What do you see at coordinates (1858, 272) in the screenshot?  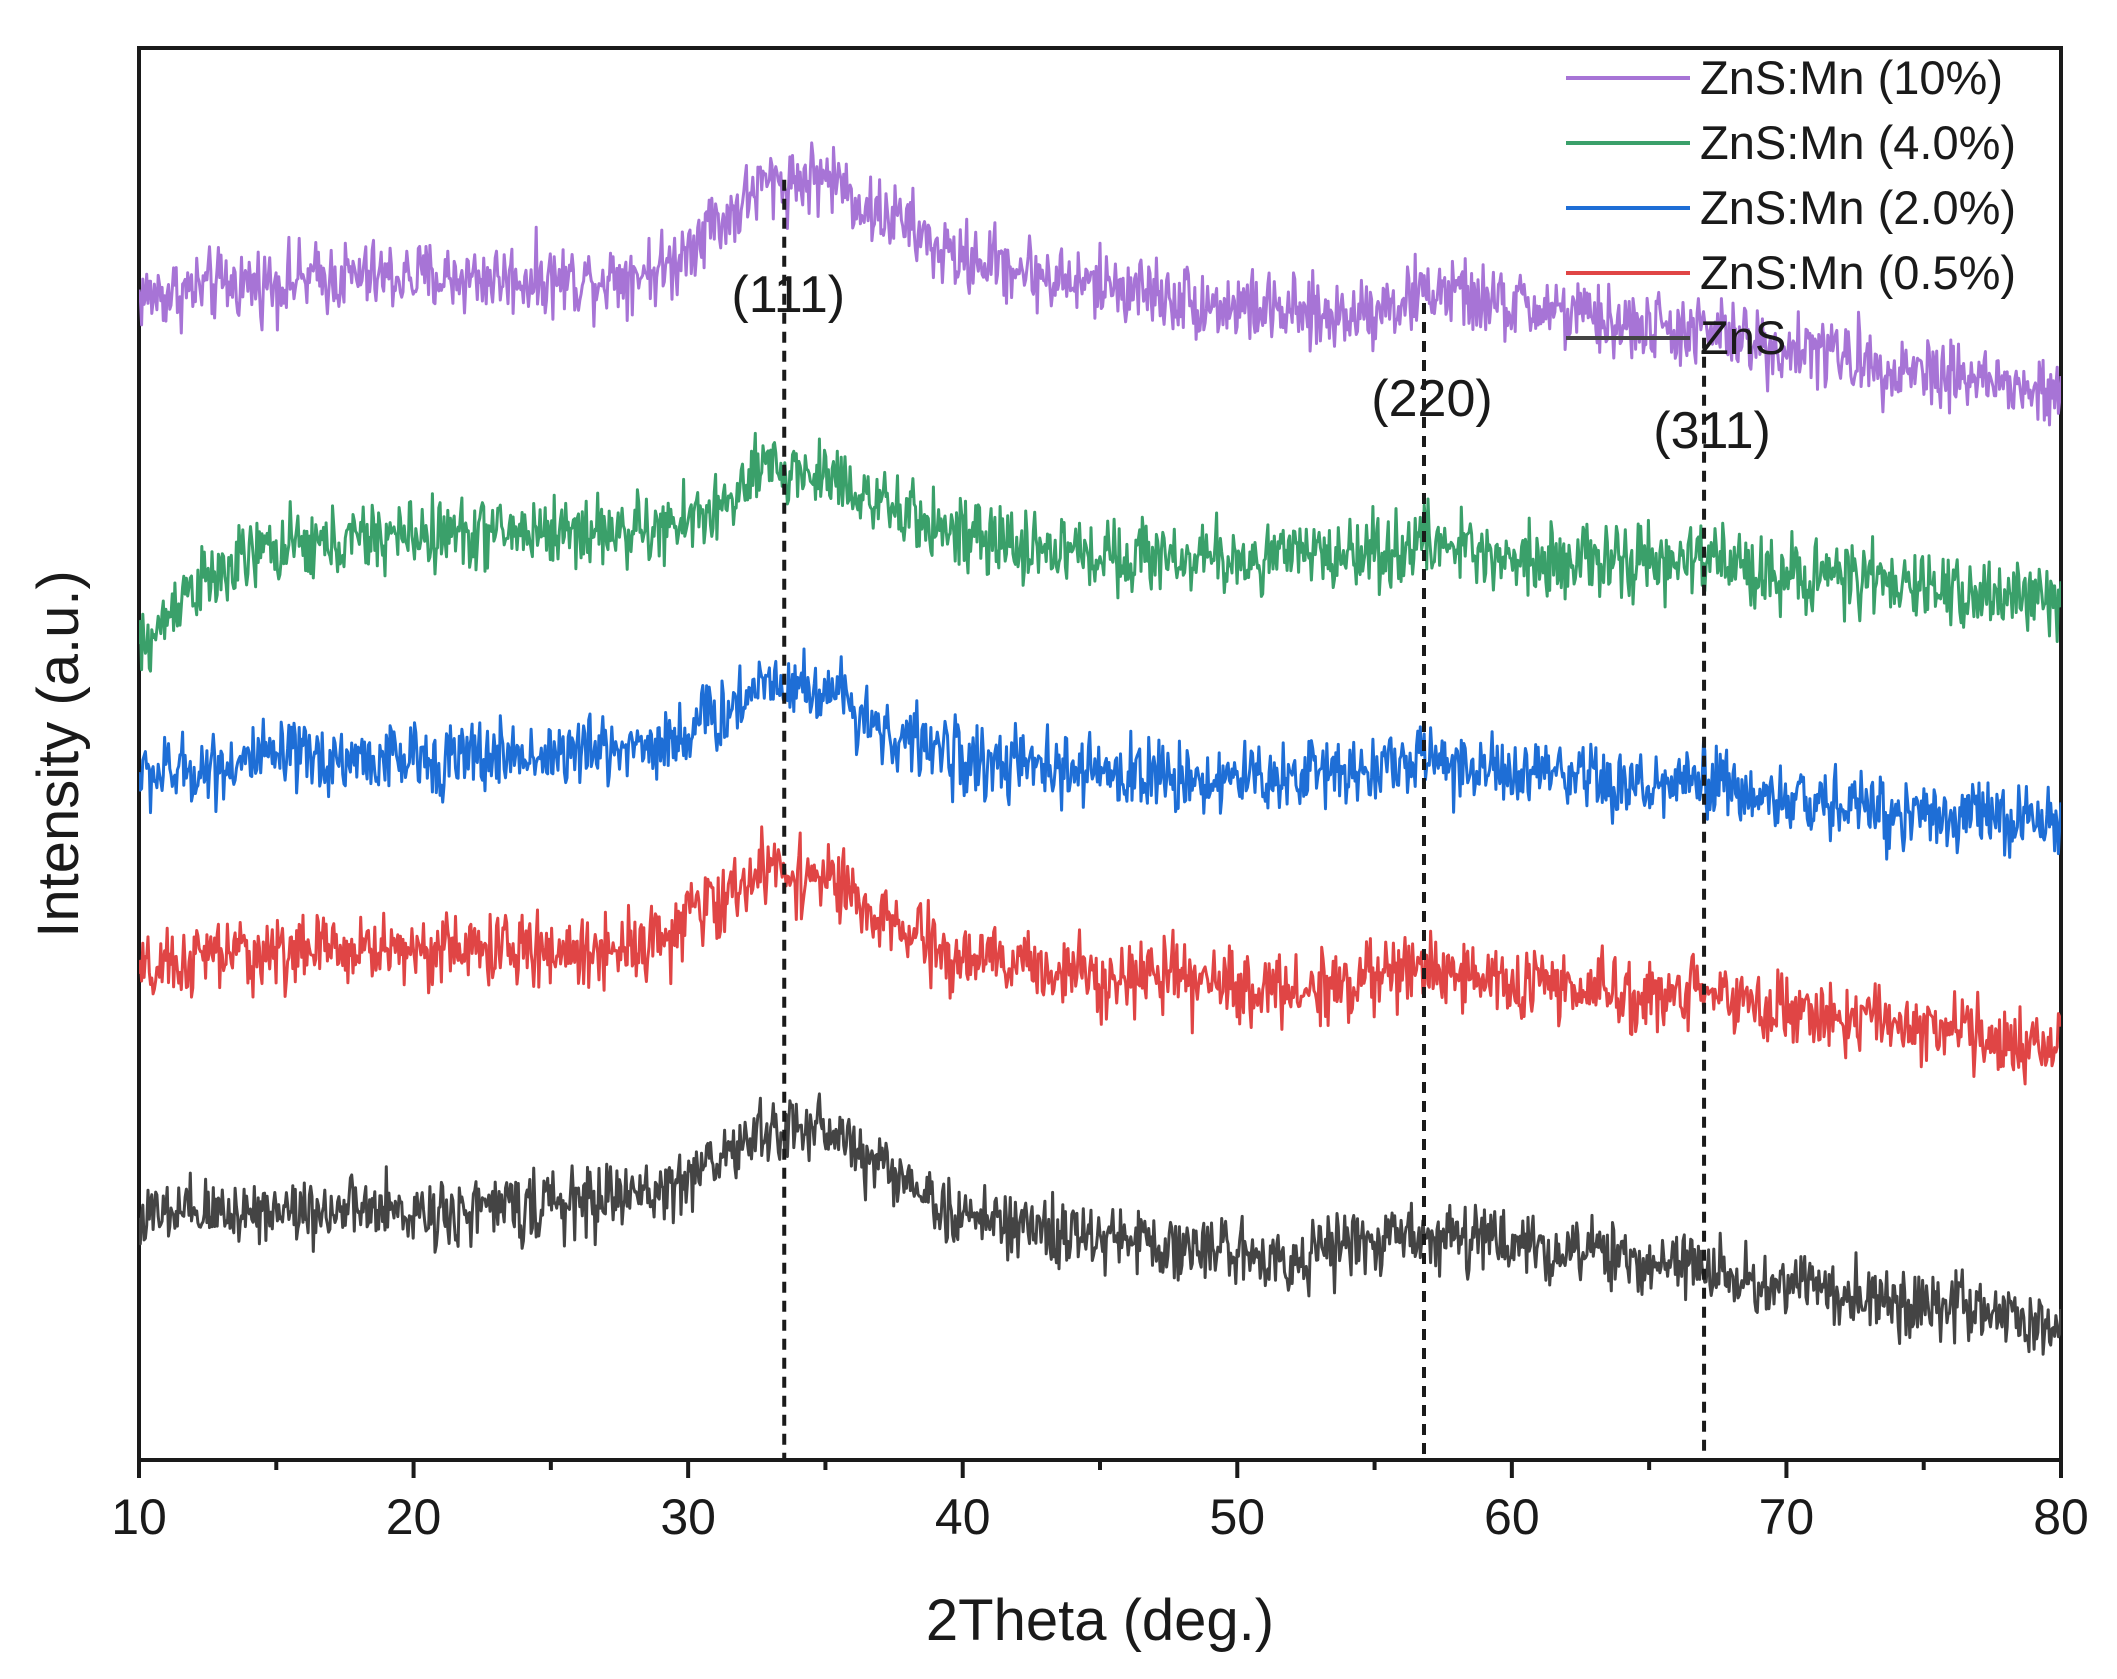 I see `legend-label-3: ZnS:Mn (0.5%)` at bounding box center [1858, 272].